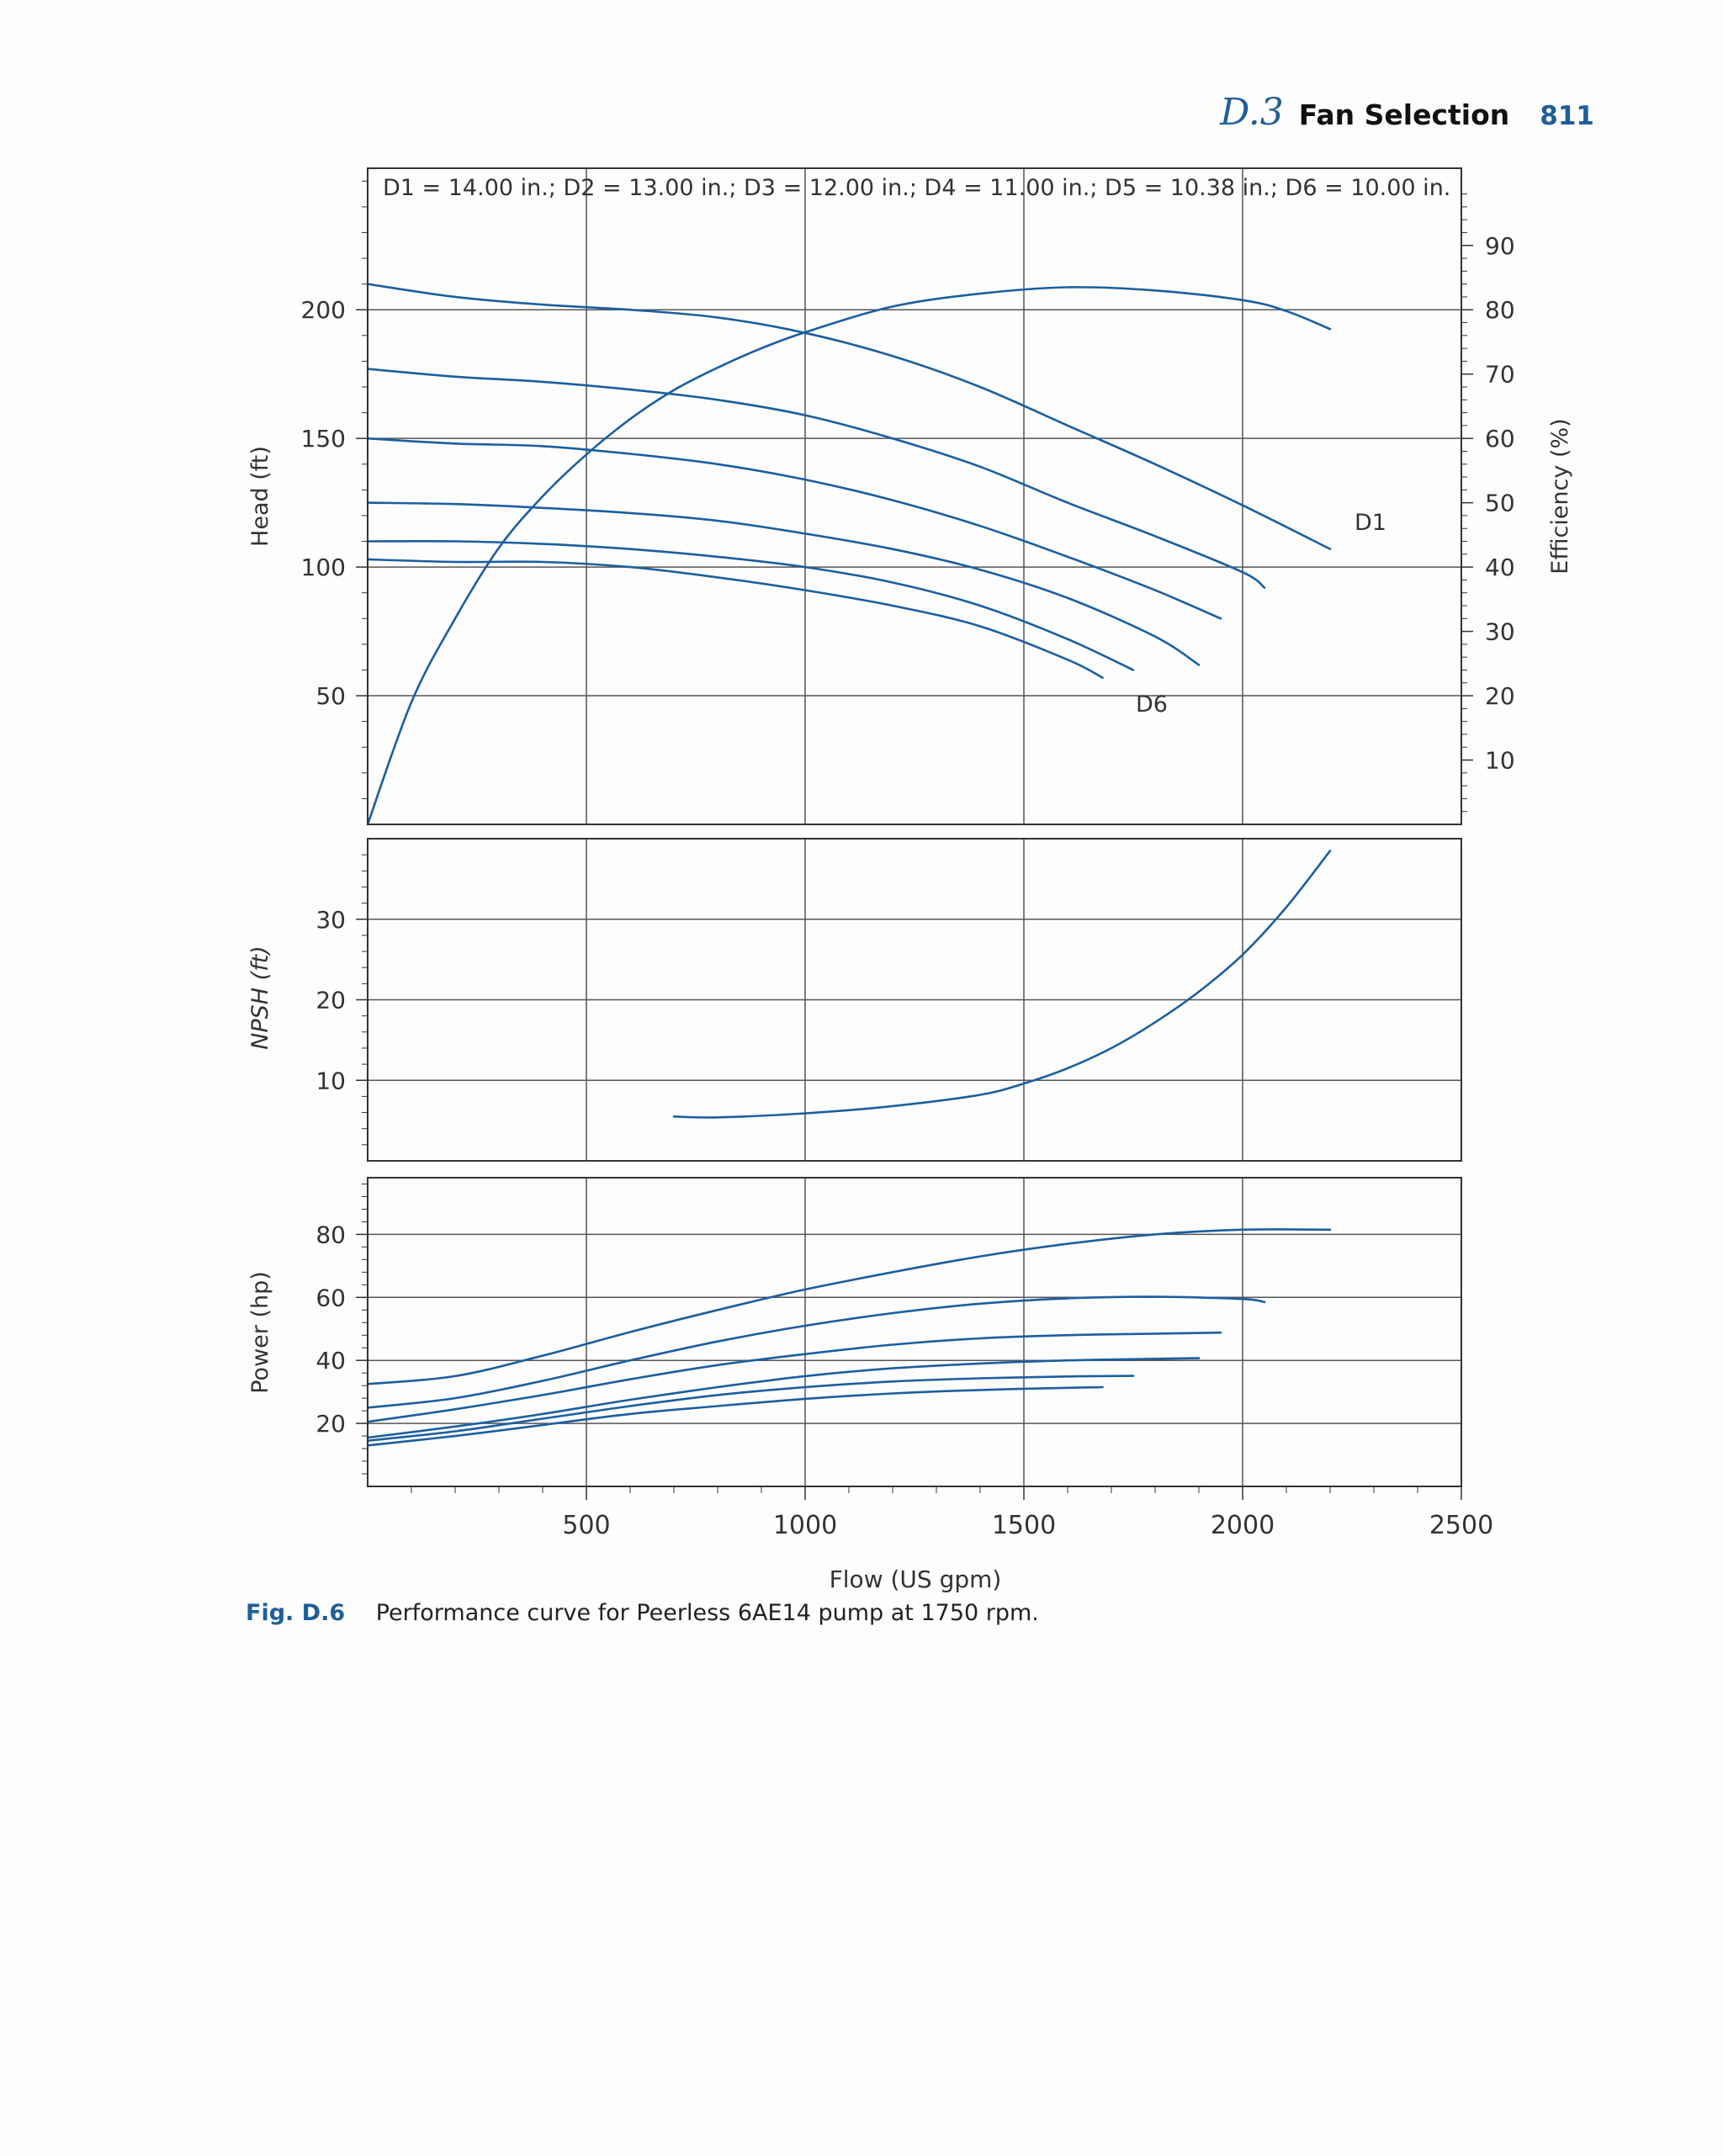 The height and width of the screenshot is (2156, 1723). I want to click on y2-tick-label: 50, so click(1500, 503).